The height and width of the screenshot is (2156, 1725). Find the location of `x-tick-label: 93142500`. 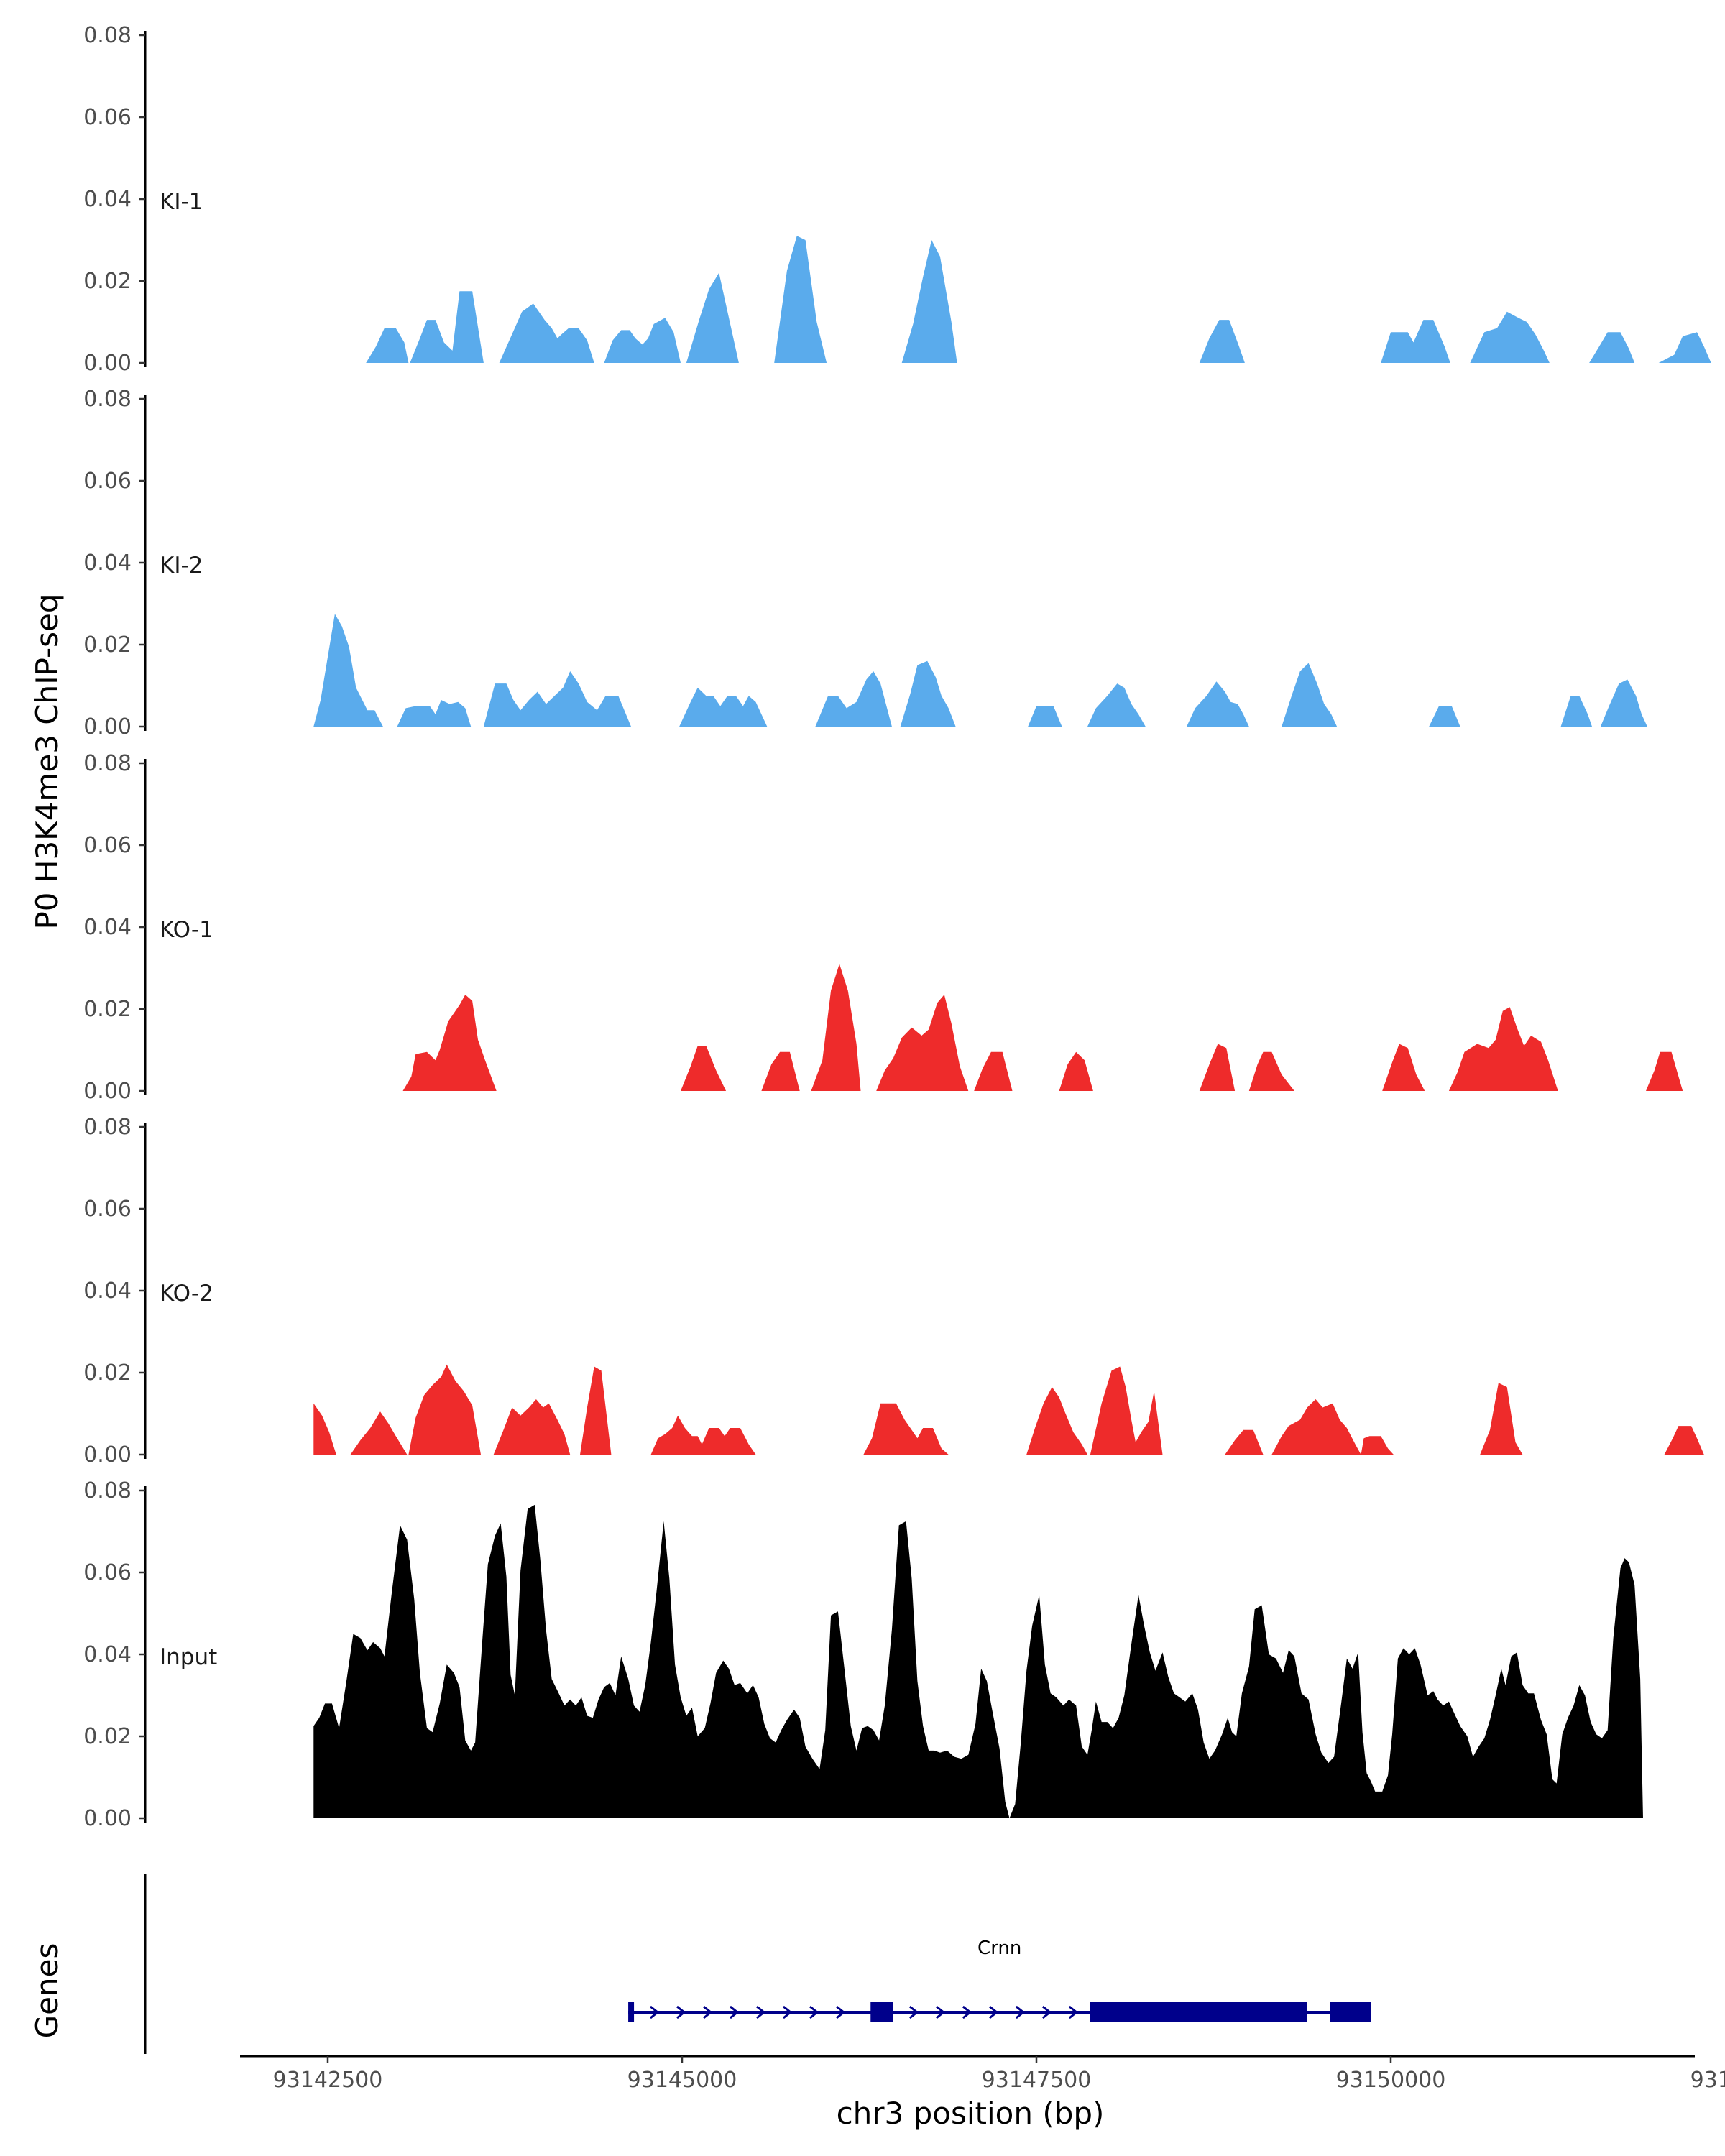

x-tick-label: 93142500 is located at coordinates (328, 2080).